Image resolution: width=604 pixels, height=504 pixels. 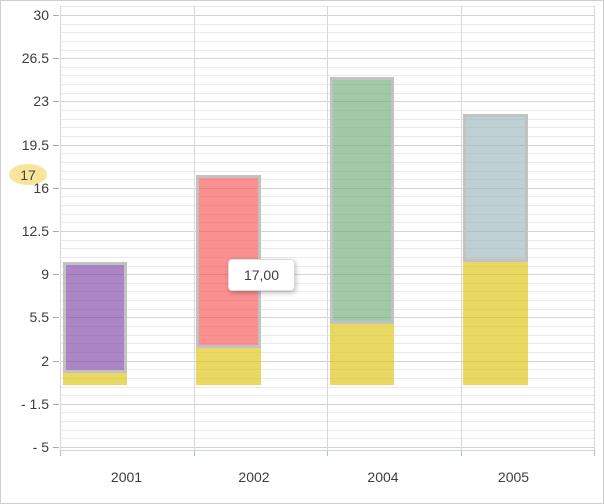 I want to click on bar-segment-2005-top, so click(x=495, y=187).